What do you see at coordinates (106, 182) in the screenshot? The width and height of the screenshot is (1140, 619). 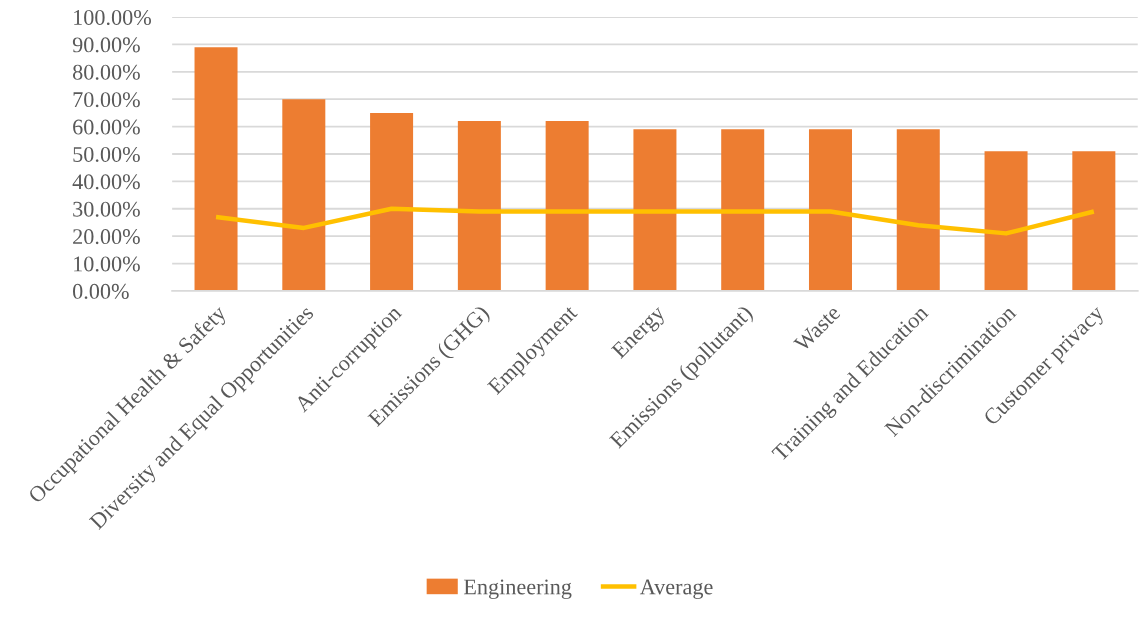 I see `y-tick-label: 40.00%` at bounding box center [106, 182].